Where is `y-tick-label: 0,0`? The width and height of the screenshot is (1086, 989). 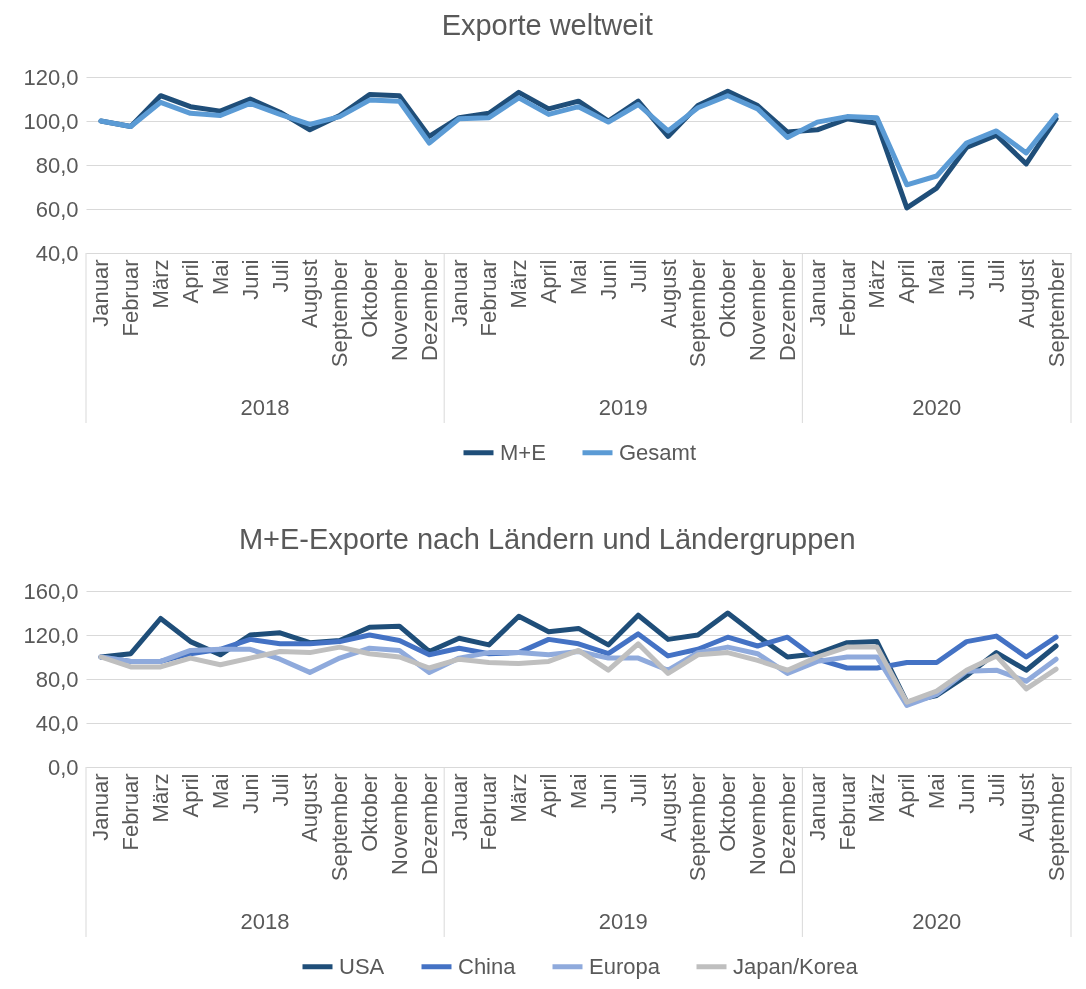 y-tick-label: 0,0 is located at coordinates (63, 767).